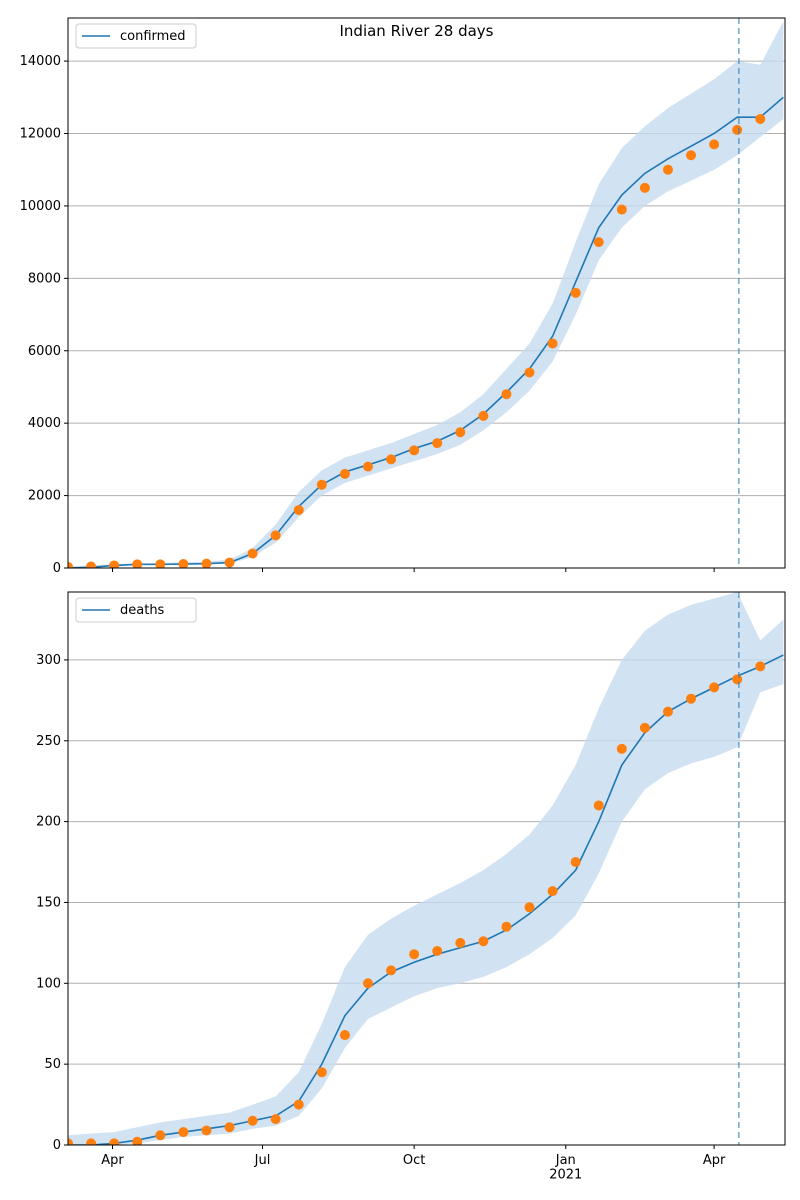 The image size is (800, 1200). Describe the element at coordinates (48, 821) in the screenshot. I see `y-tick-label: 200` at that location.